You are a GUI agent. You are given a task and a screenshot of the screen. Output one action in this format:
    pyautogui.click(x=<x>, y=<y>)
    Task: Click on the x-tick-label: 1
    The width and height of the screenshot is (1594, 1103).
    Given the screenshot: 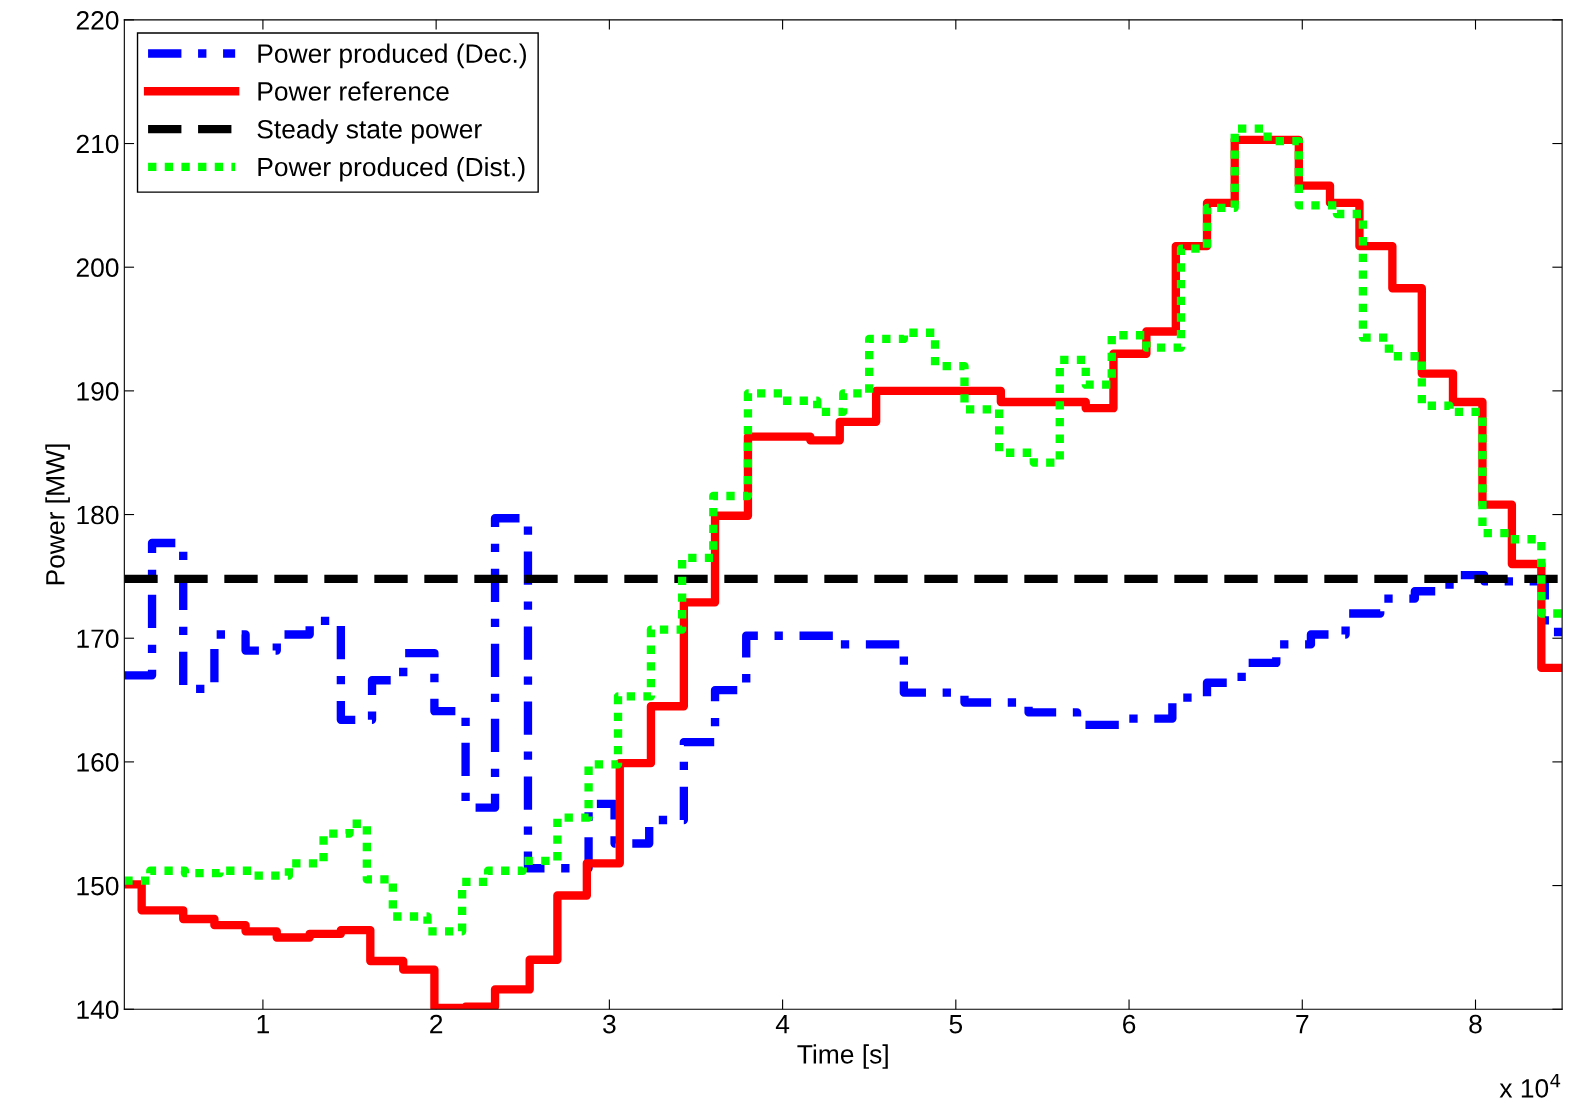 What is the action you would take?
    pyautogui.click(x=263, y=1024)
    